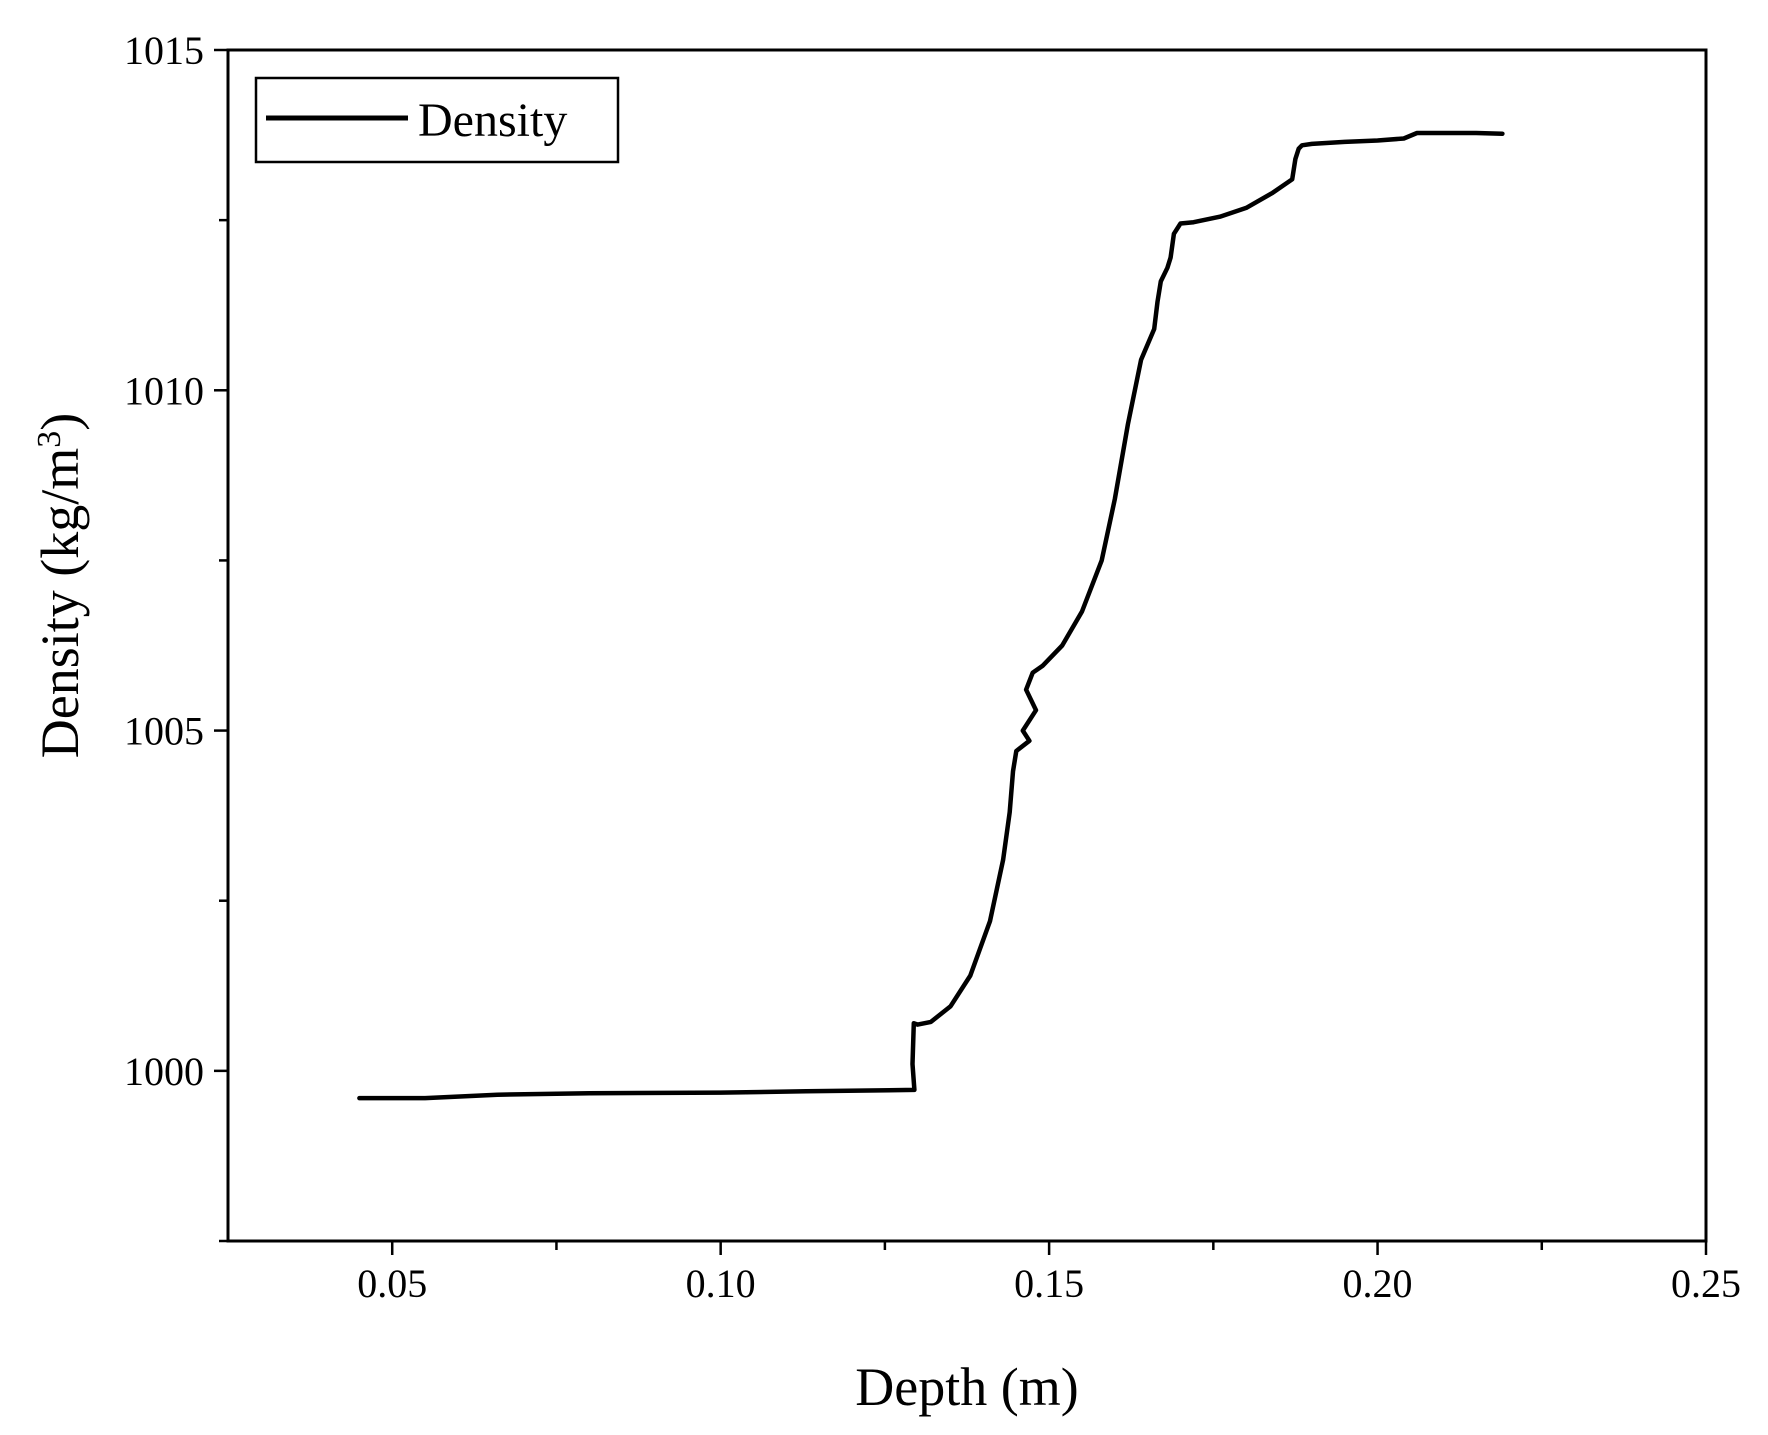 Image resolution: width=1768 pixels, height=1435 pixels. I want to click on y-axis-title-superscript: 3, so click(49, 439).